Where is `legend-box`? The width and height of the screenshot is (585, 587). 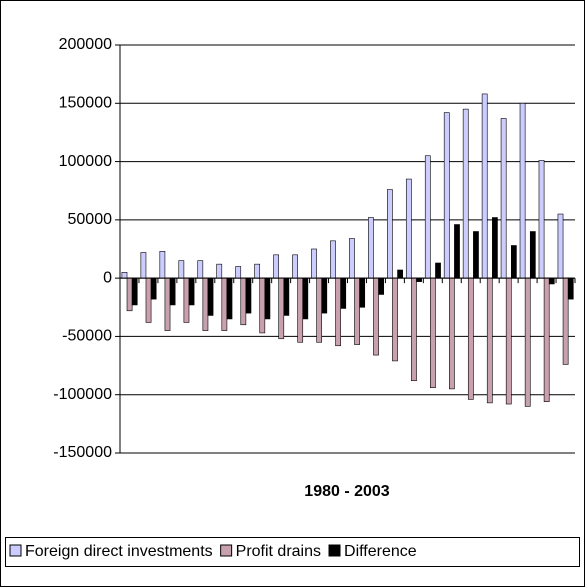 legend-box is located at coordinates (292, 552).